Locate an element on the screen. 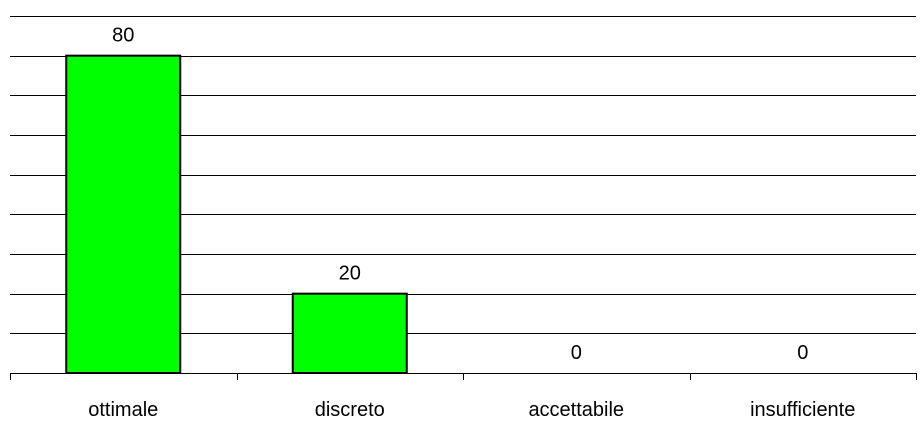 The width and height of the screenshot is (922, 421). category-label-discreto: discreto is located at coordinates (350, 410).